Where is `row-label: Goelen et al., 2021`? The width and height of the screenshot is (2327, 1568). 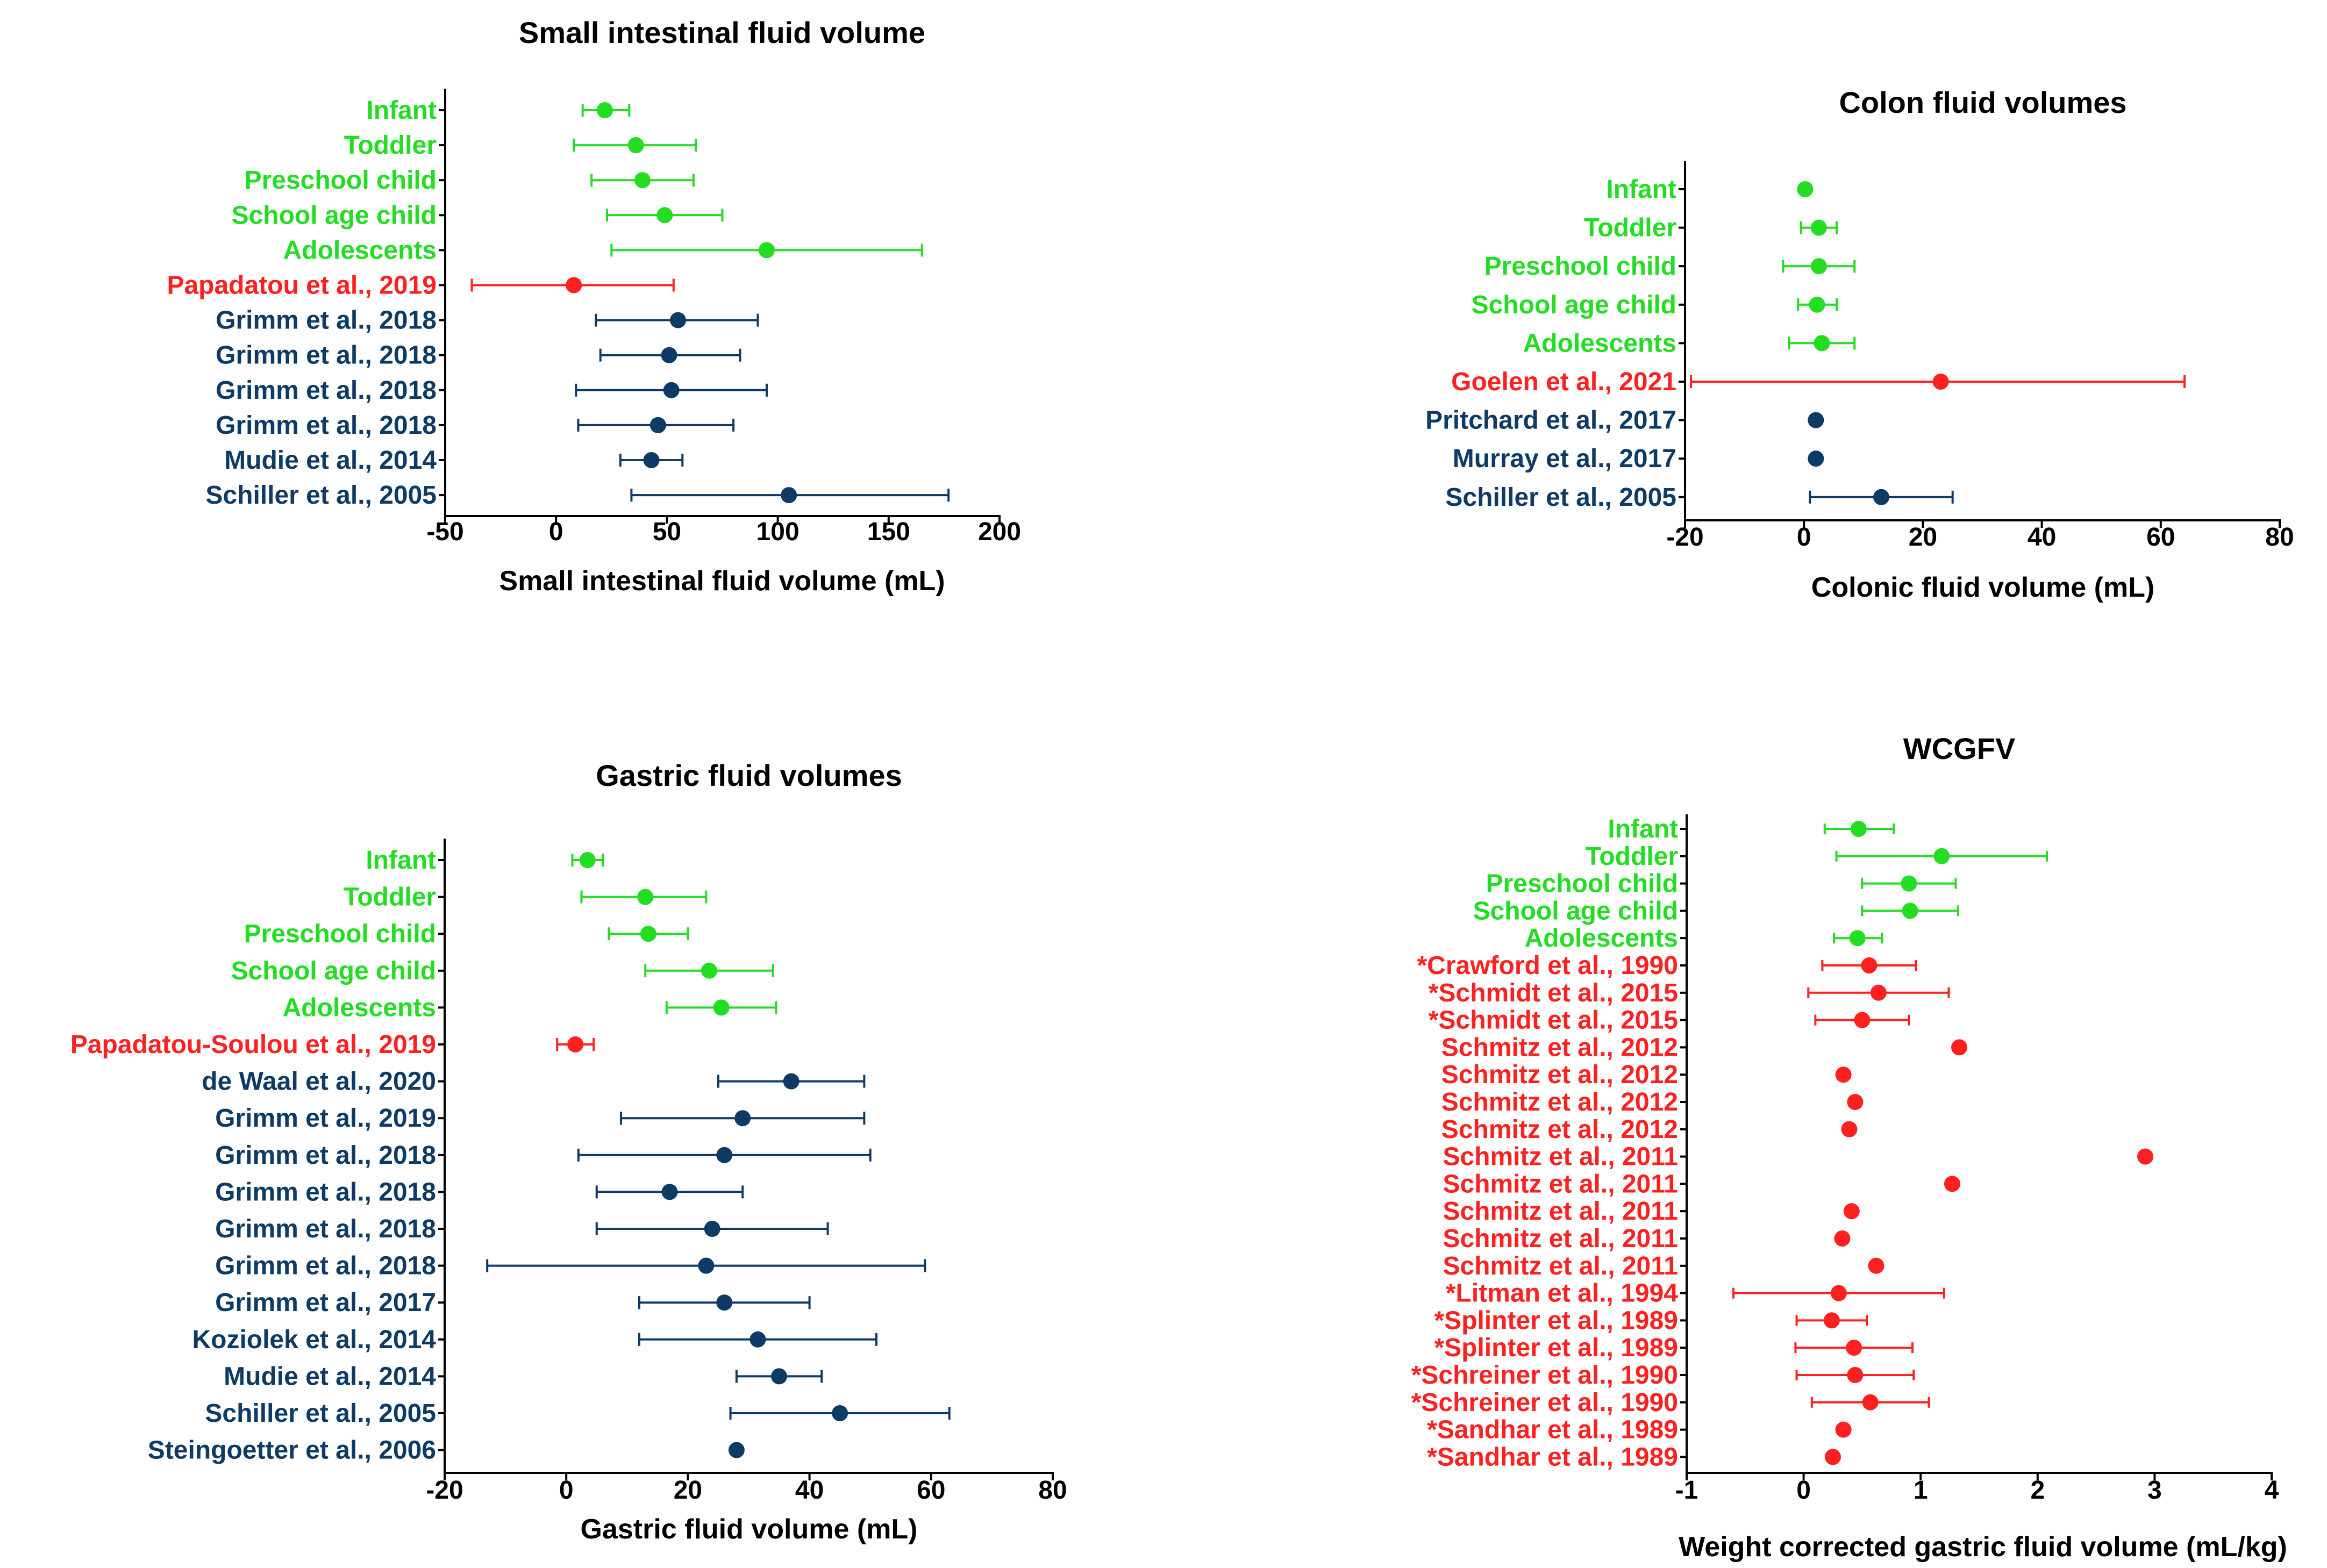
row-label: Goelen et al., 2021 is located at coordinates (1563, 382).